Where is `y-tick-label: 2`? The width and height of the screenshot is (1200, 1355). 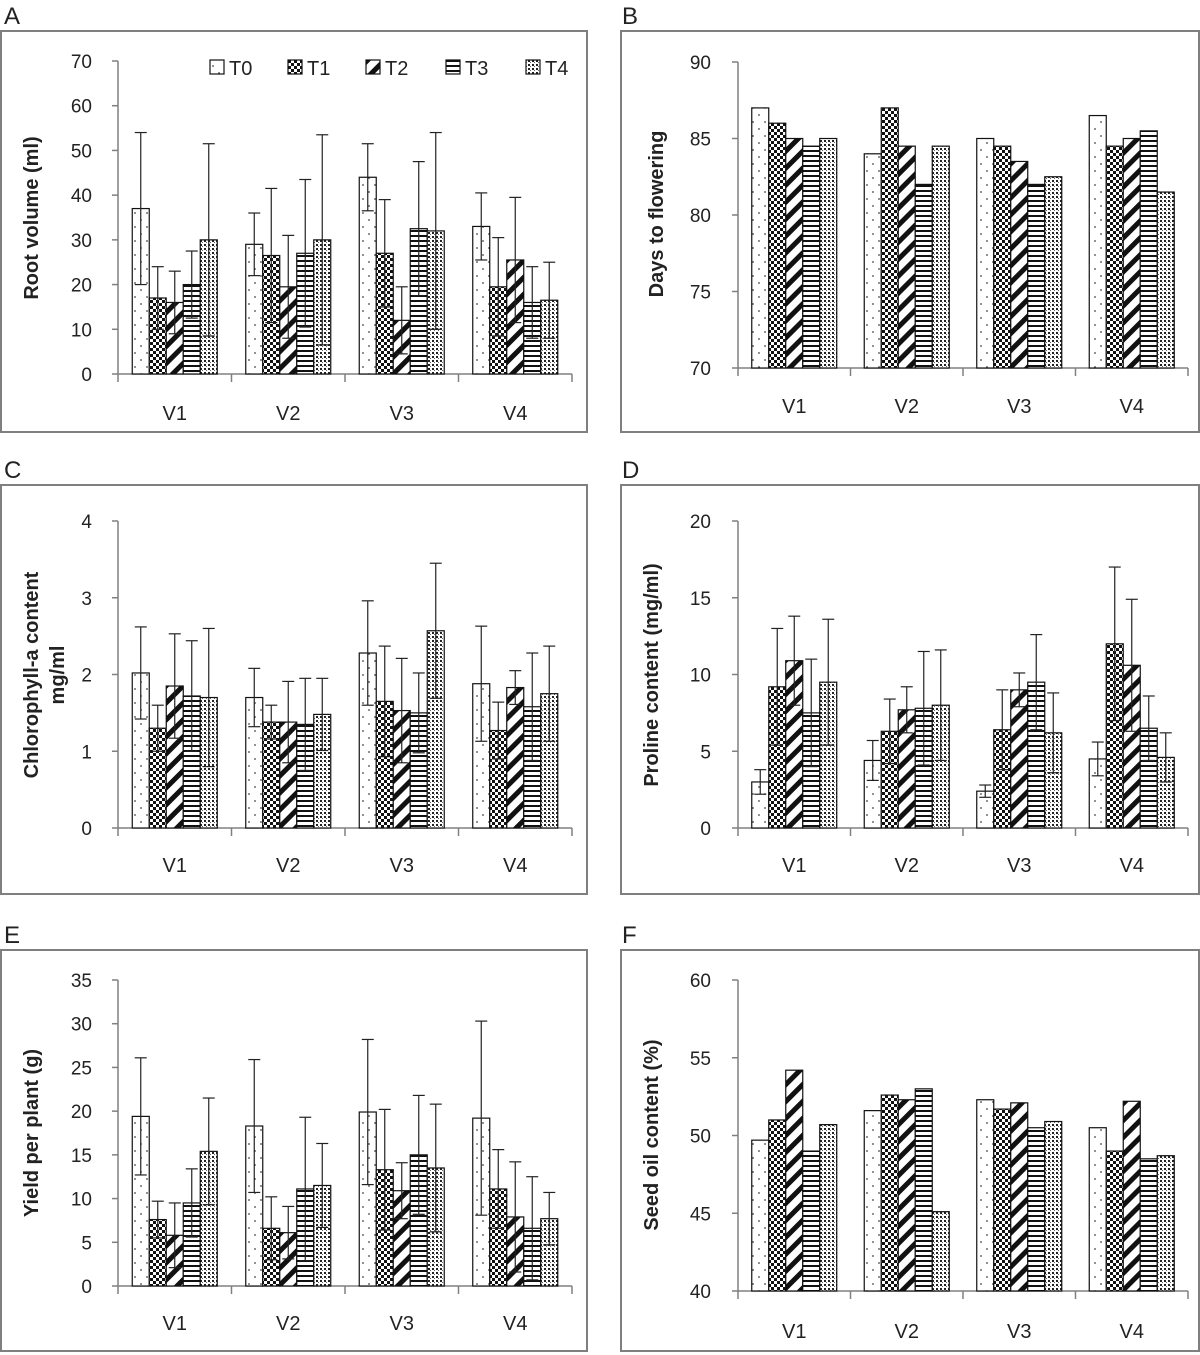
y-tick-label: 2 is located at coordinates (86, 676).